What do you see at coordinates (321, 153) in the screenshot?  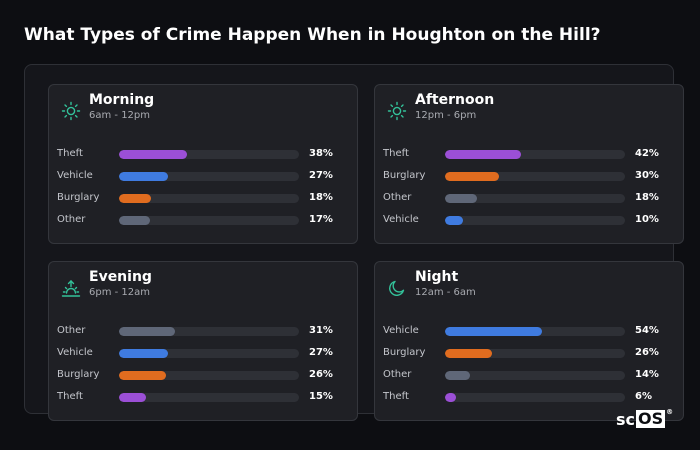 I see `value-label: 38%` at bounding box center [321, 153].